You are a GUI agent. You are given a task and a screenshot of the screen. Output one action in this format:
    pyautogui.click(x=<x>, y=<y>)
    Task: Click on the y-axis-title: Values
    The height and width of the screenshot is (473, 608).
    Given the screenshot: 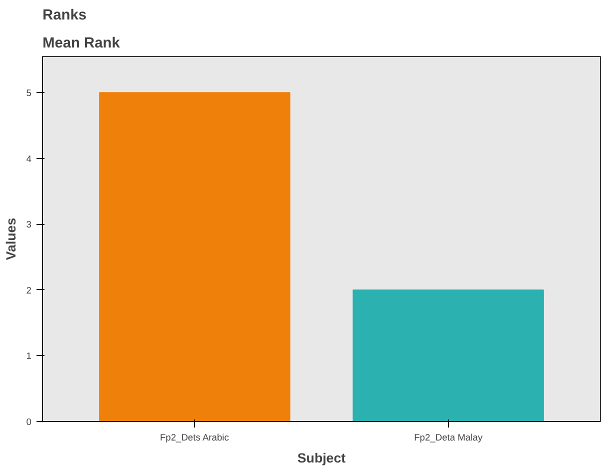 What is the action you would take?
    pyautogui.click(x=10, y=239)
    